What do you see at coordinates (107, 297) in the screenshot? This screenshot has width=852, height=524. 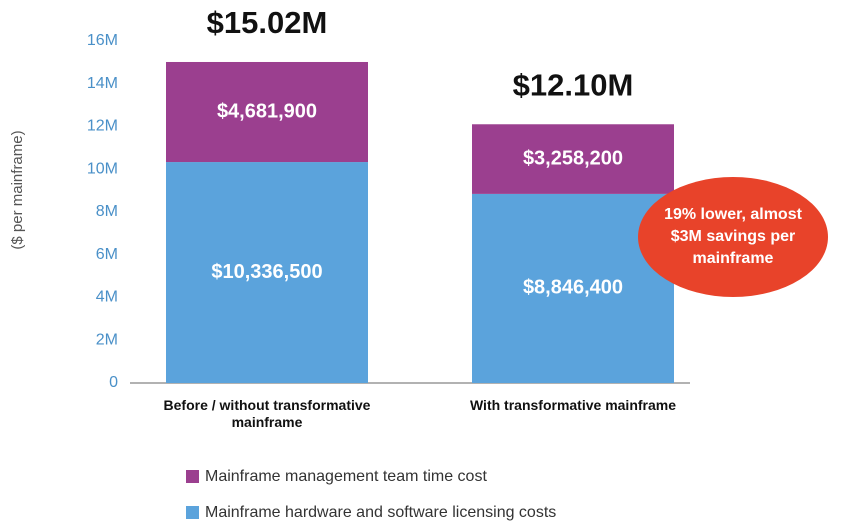 I see `y-tick-label: 4M` at bounding box center [107, 297].